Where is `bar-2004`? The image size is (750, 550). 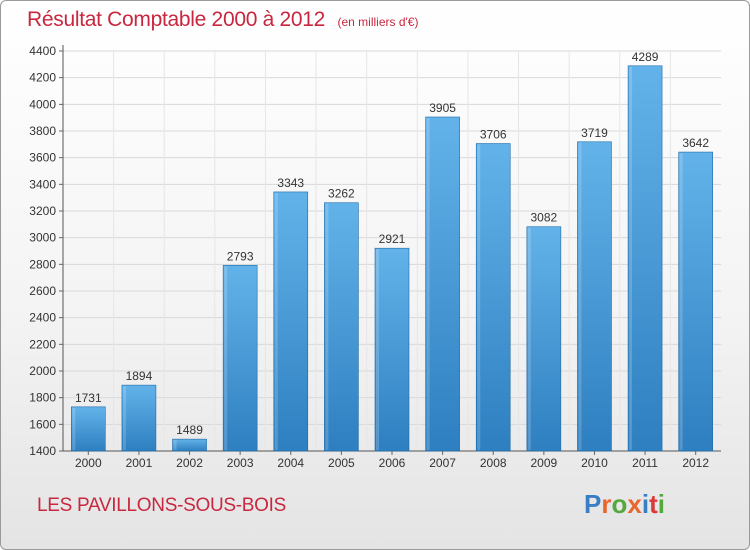 bar-2004 is located at coordinates (291, 321).